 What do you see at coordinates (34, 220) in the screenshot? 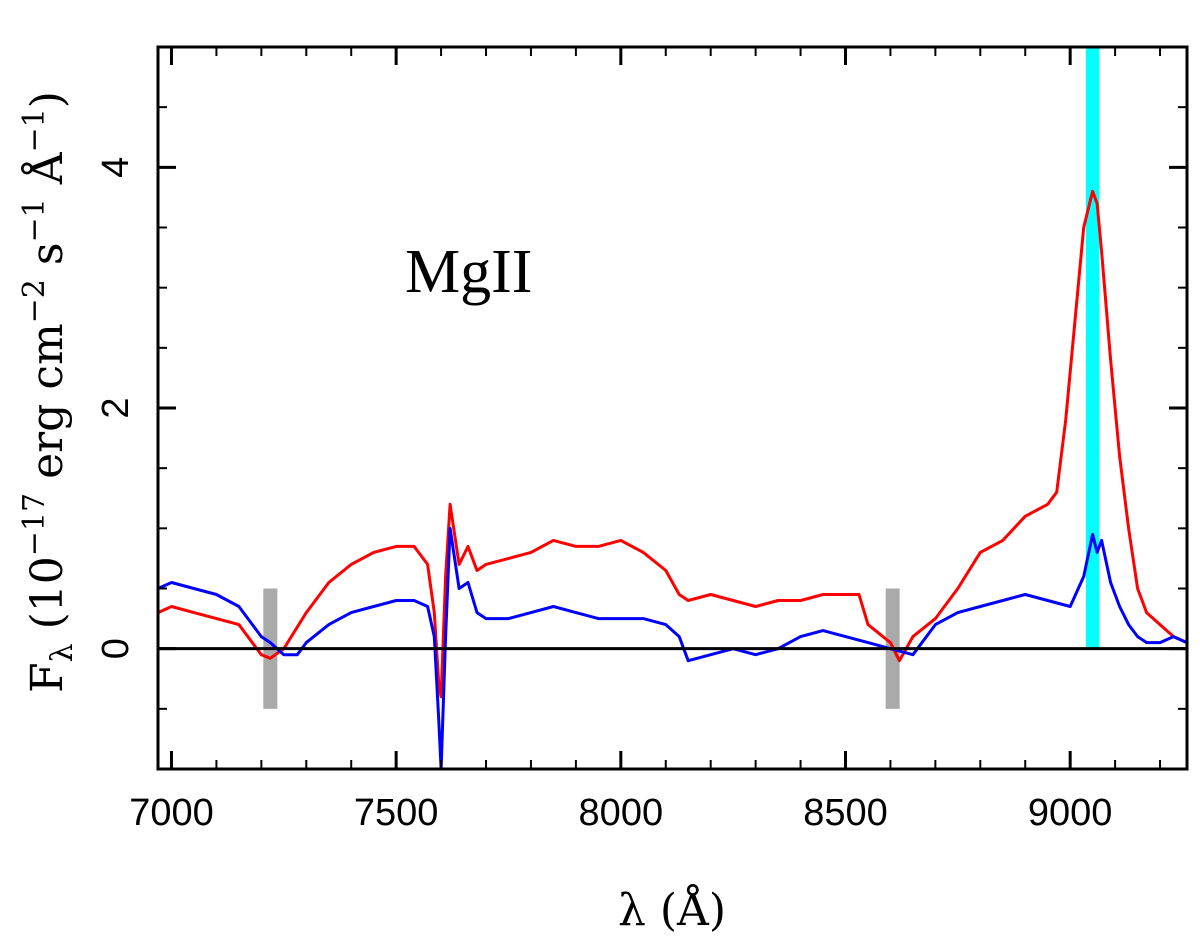
I see `y-axis-title-exp3: −1` at bounding box center [34, 220].